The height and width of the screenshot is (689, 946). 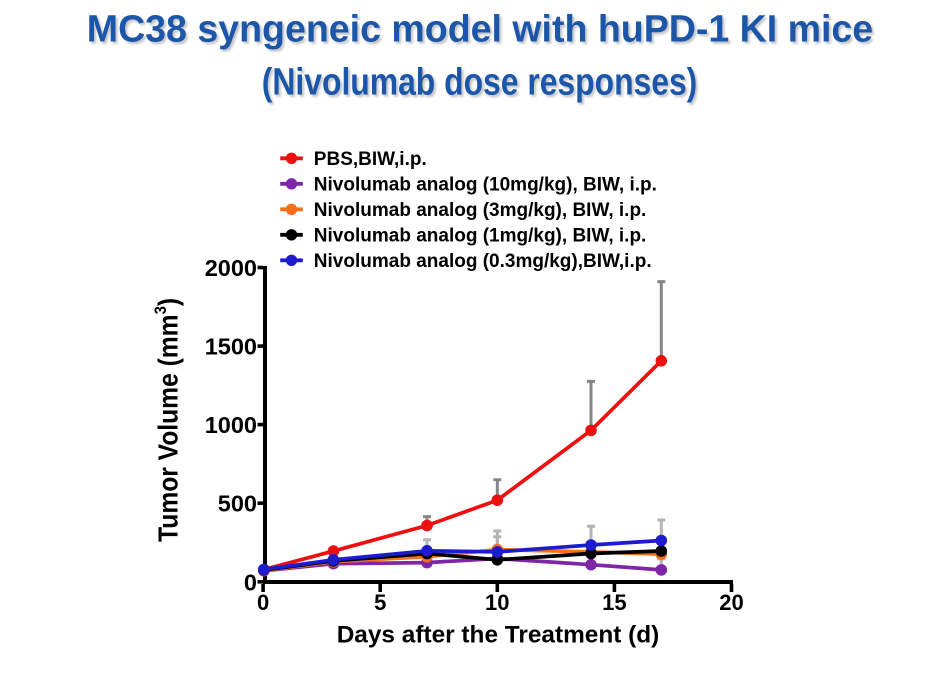 What do you see at coordinates (370, 159) in the screenshot?
I see `svg-text: PBS,BIW,i.p.` at bounding box center [370, 159].